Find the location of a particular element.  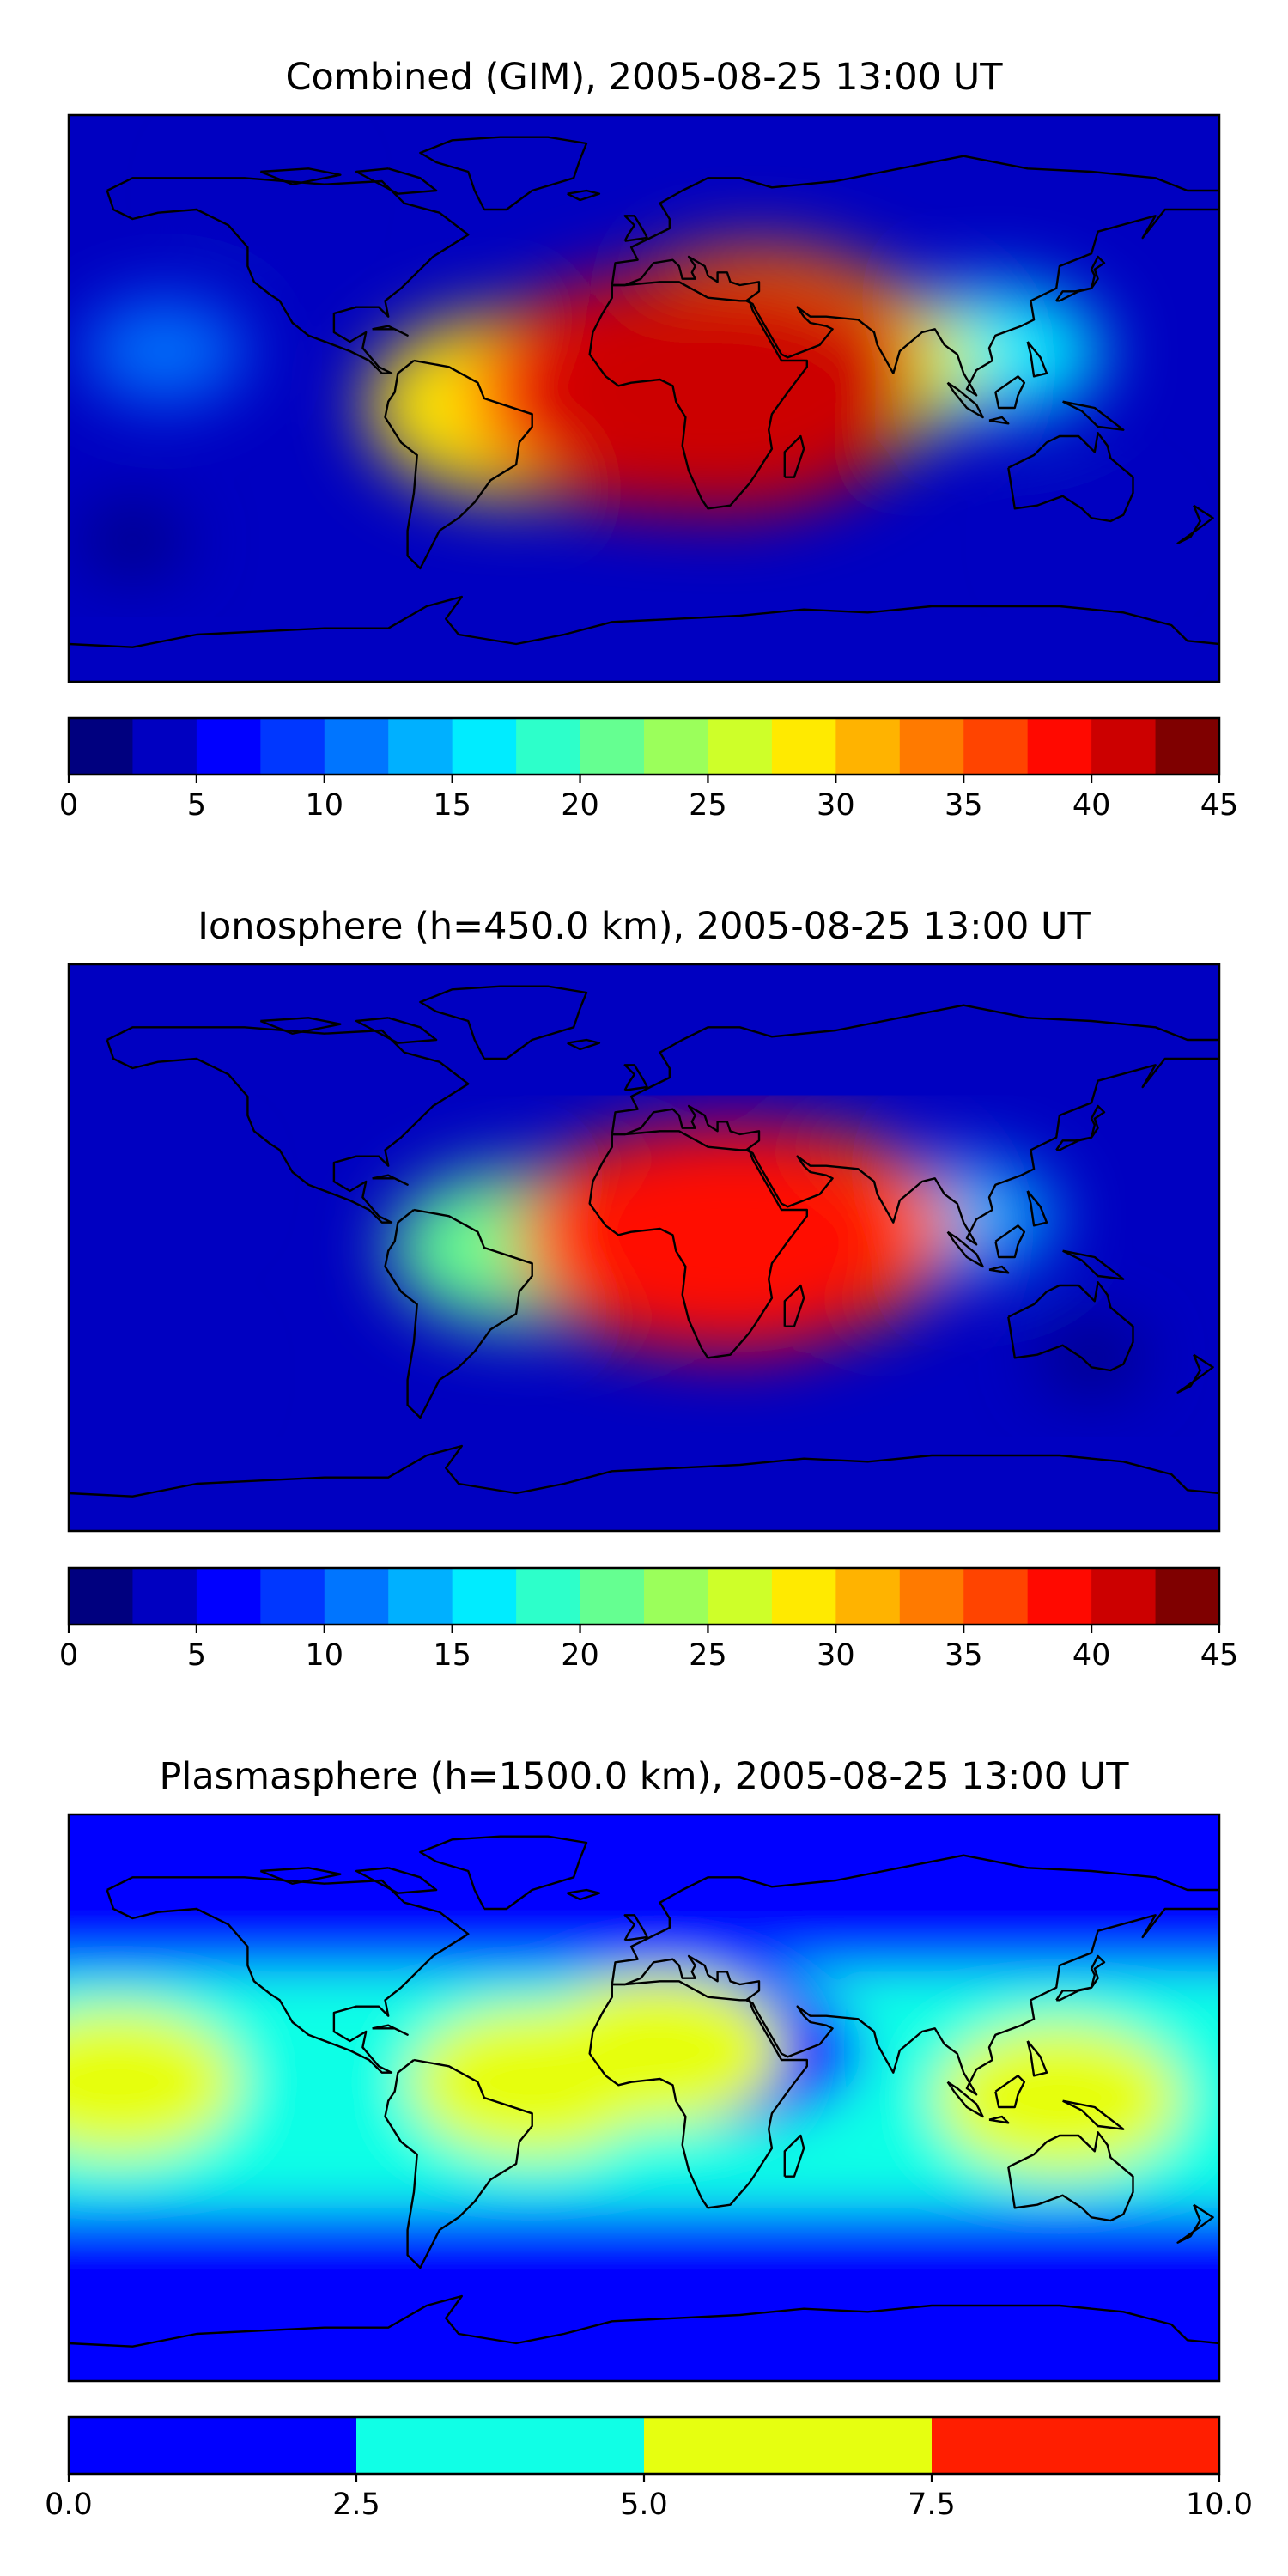

panel-2-colorbar-tick-label-5: 25 is located at coordinates (708, 1656).